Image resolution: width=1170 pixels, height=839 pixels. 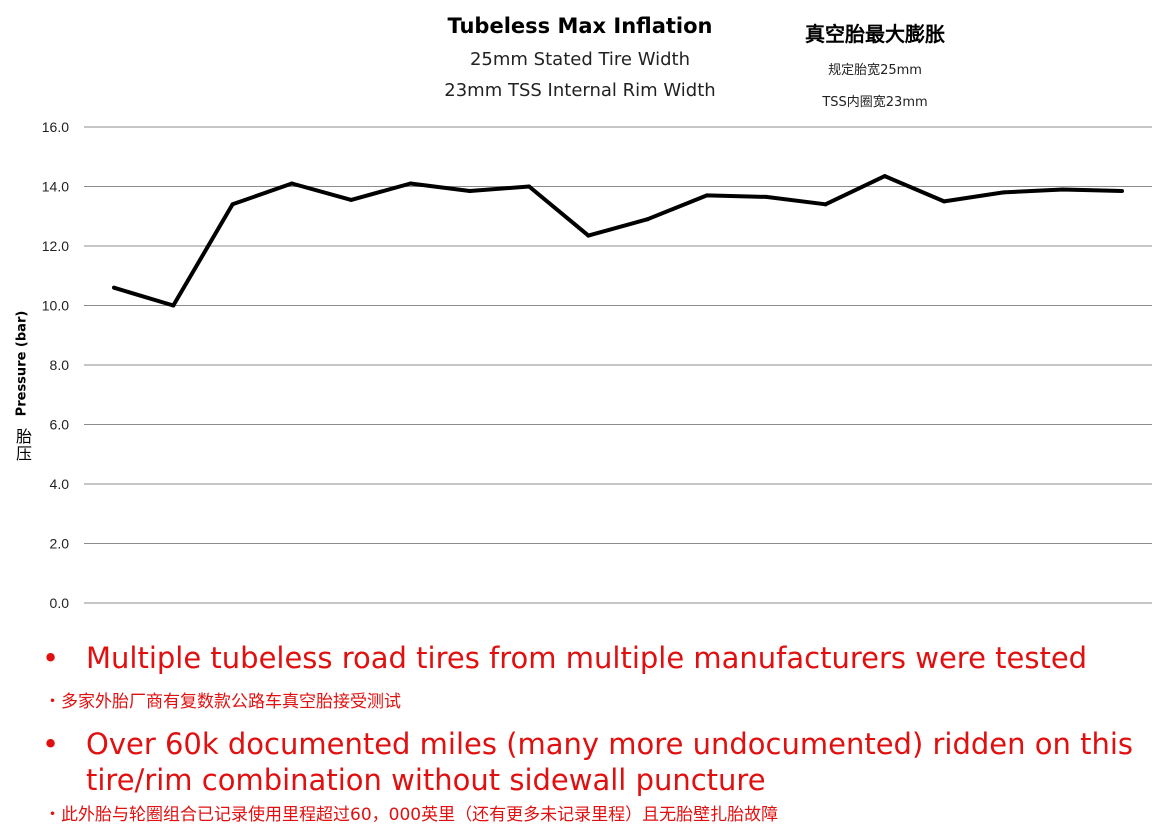 What do you see at coordinates (580, 90) in the screenshot?
I see `chart-subtitle-2: 23mm TSS Internal Rim Width` at bounding box center [580, 90].